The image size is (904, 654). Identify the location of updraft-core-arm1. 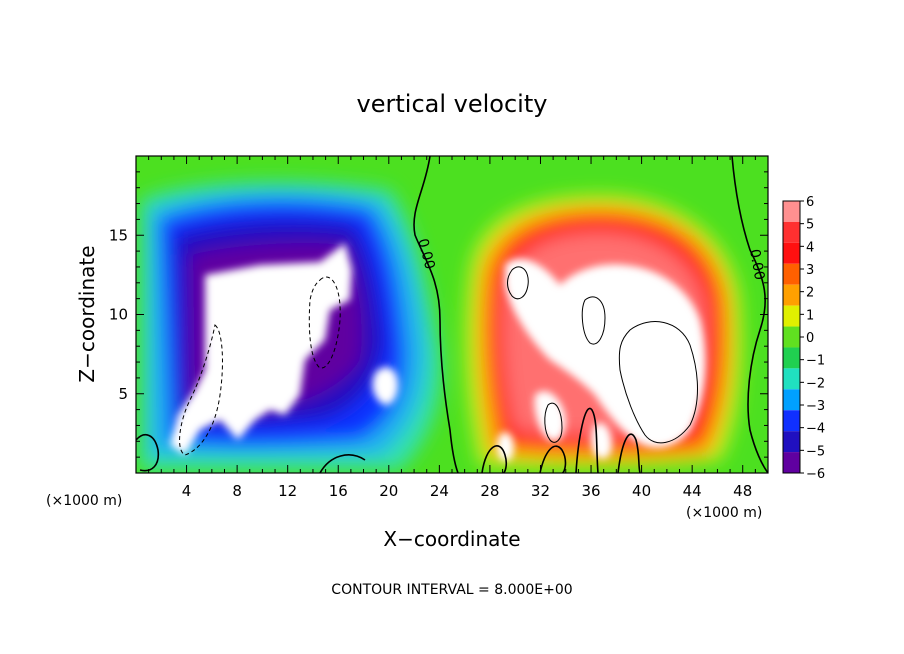
(550, 416).